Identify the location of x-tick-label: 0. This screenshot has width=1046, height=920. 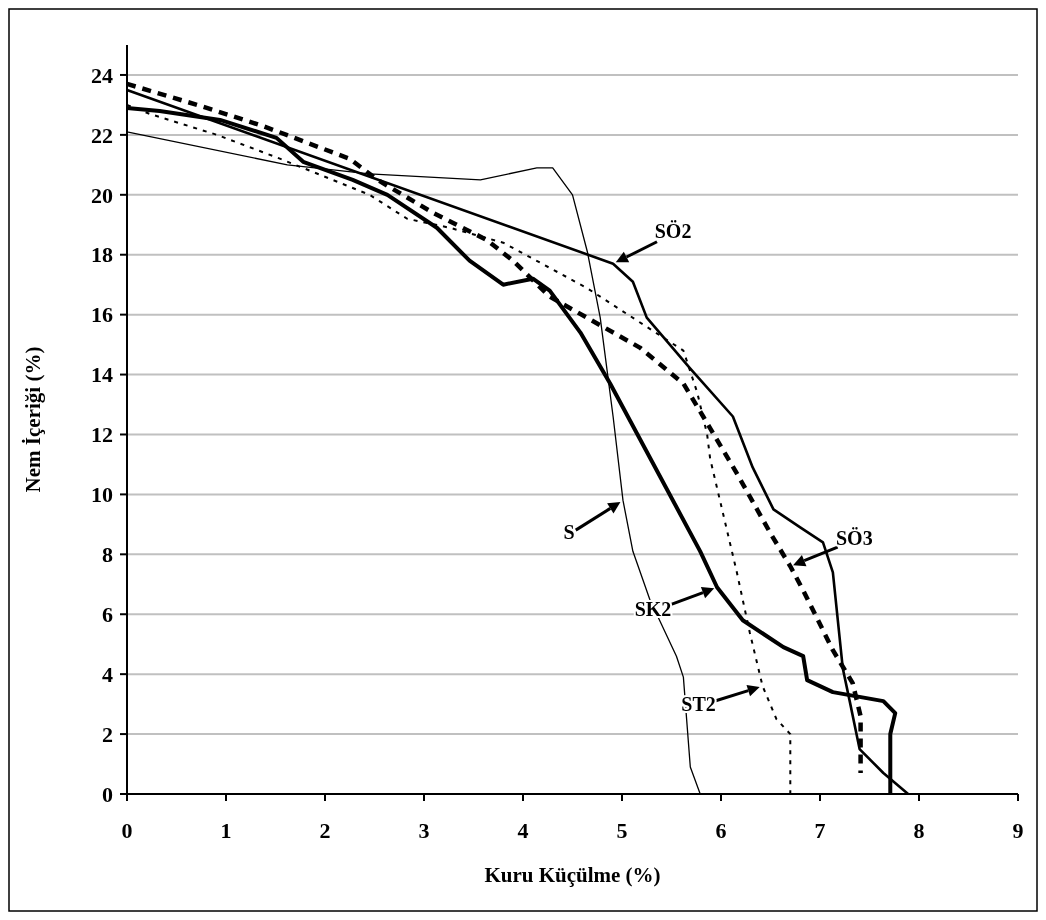
(127, 830).